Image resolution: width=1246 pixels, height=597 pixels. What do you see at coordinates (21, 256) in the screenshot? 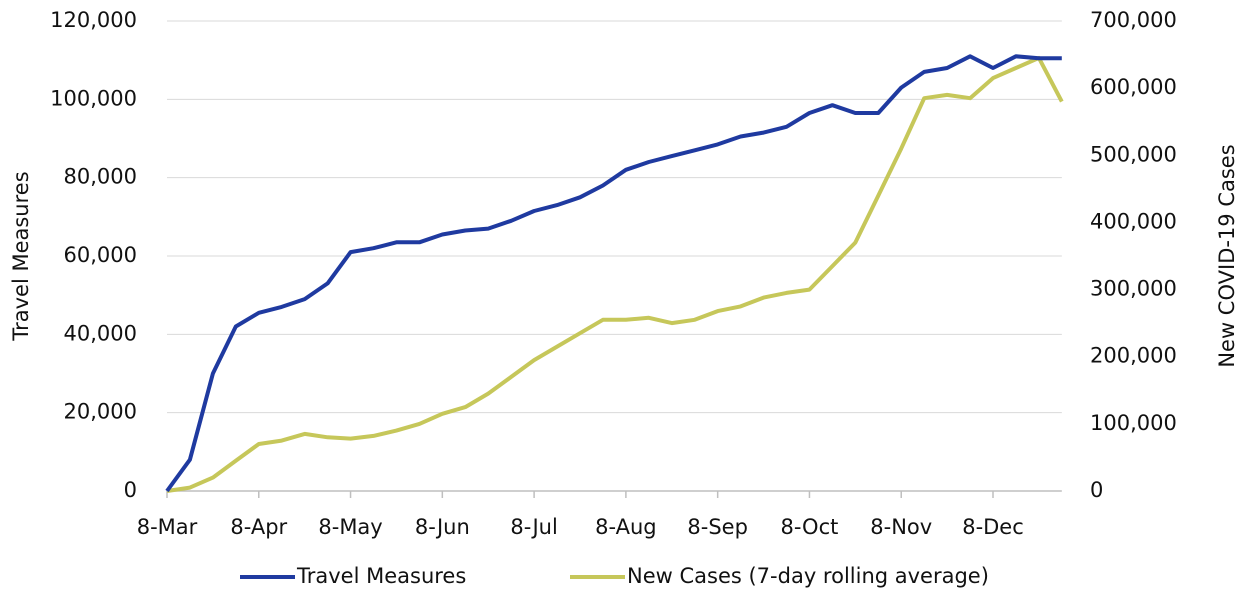
I see `y-axis-title: Travel Measures` at bounding box center [21, 256].